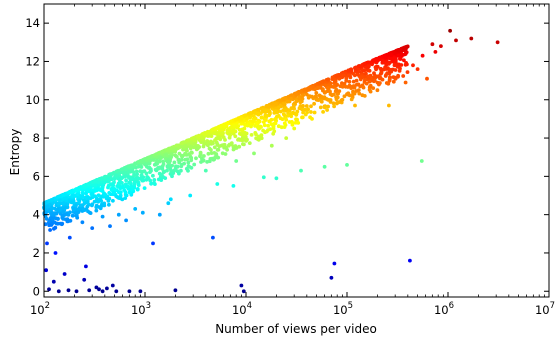  What do you see at coordinates (32, 61) in the screenshot?
I see `y-tick-label: 12` at bounding box center [32, 61].